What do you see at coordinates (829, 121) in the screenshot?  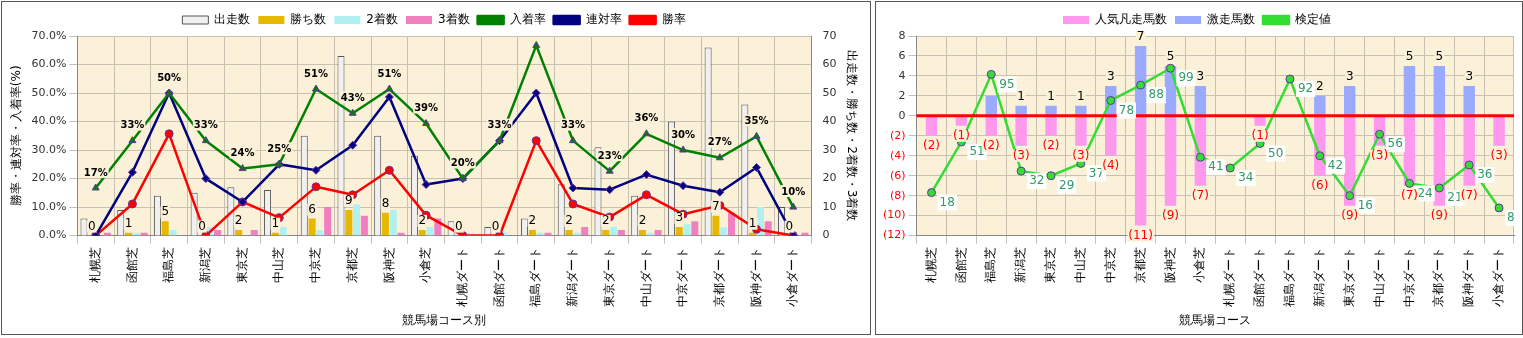 I see `y2-tick-label: 40` at bounding box center [829, 121].